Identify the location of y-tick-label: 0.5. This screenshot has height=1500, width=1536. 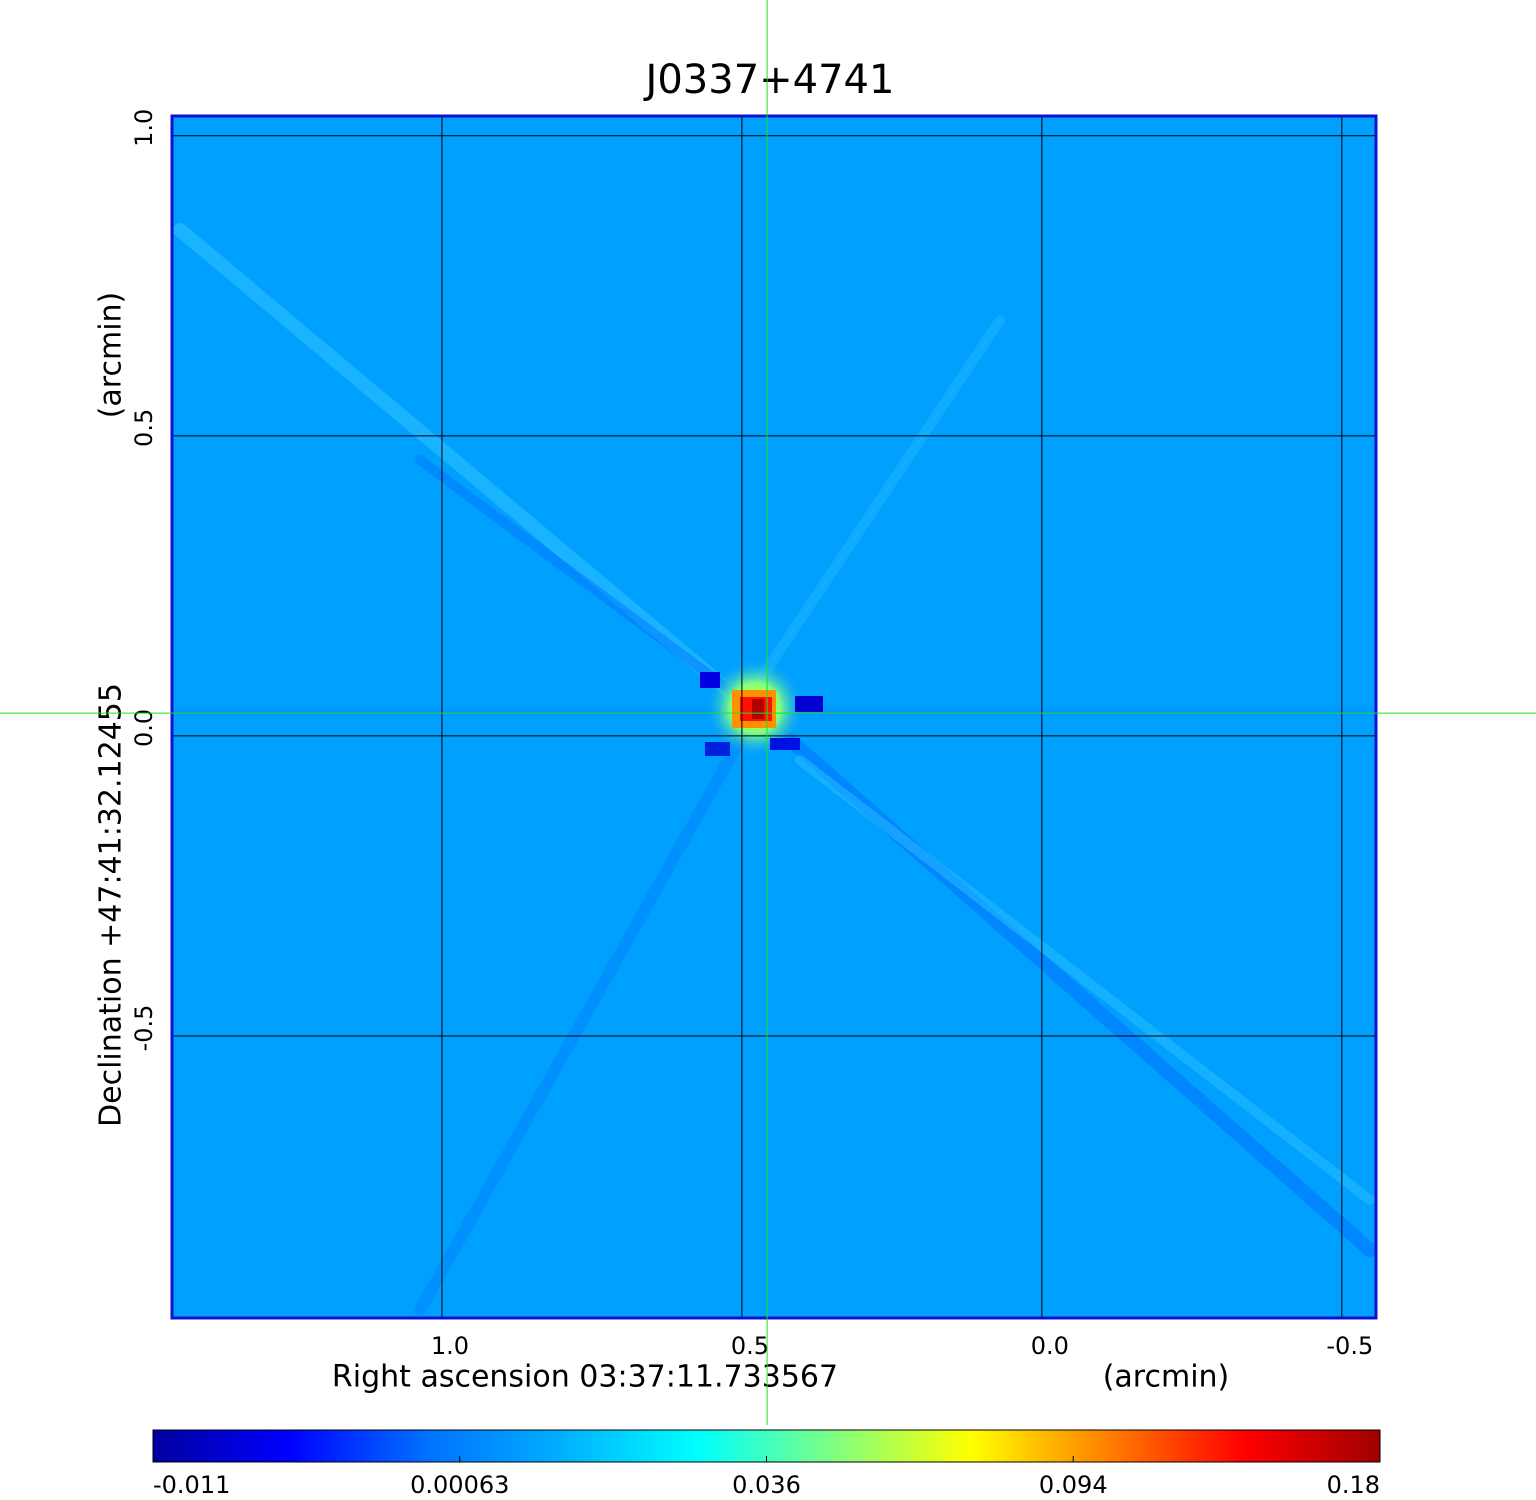
(144, 428).